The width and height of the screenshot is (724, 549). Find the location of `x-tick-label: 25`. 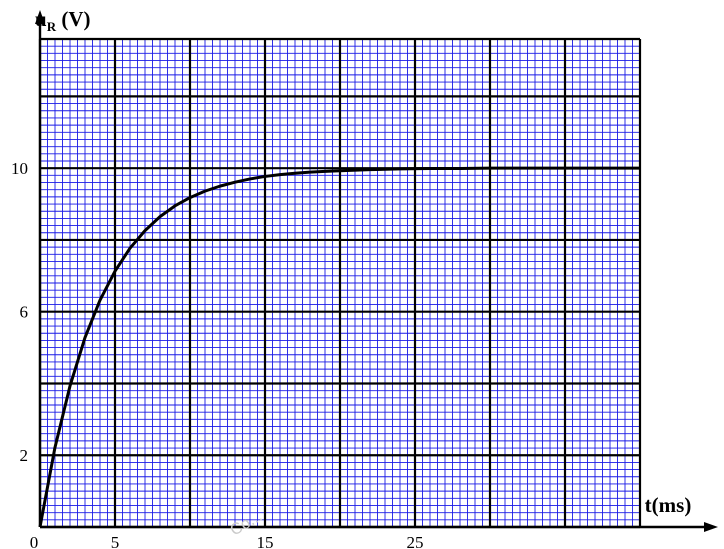

x-tick-label: 25 is located at coordinates (415, 541).